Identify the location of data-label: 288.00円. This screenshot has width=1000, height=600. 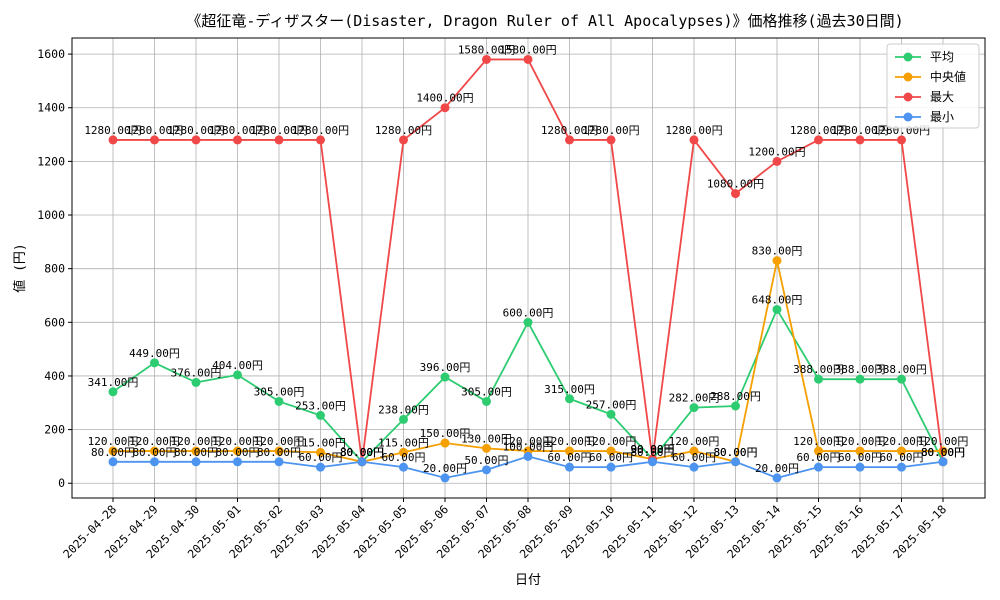
(735, 396).